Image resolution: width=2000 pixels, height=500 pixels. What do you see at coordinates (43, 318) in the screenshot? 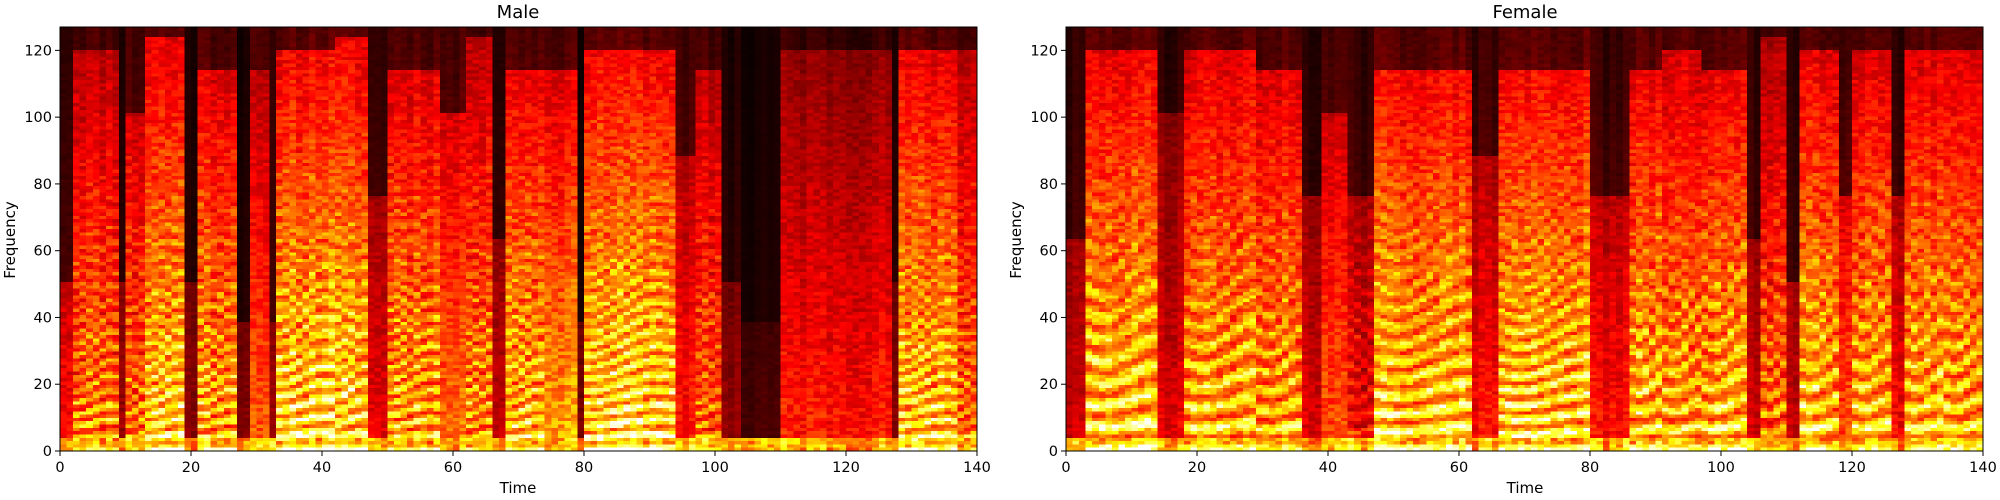
I see `male-y-tick-label: 40` at bounding box center [43, 318].